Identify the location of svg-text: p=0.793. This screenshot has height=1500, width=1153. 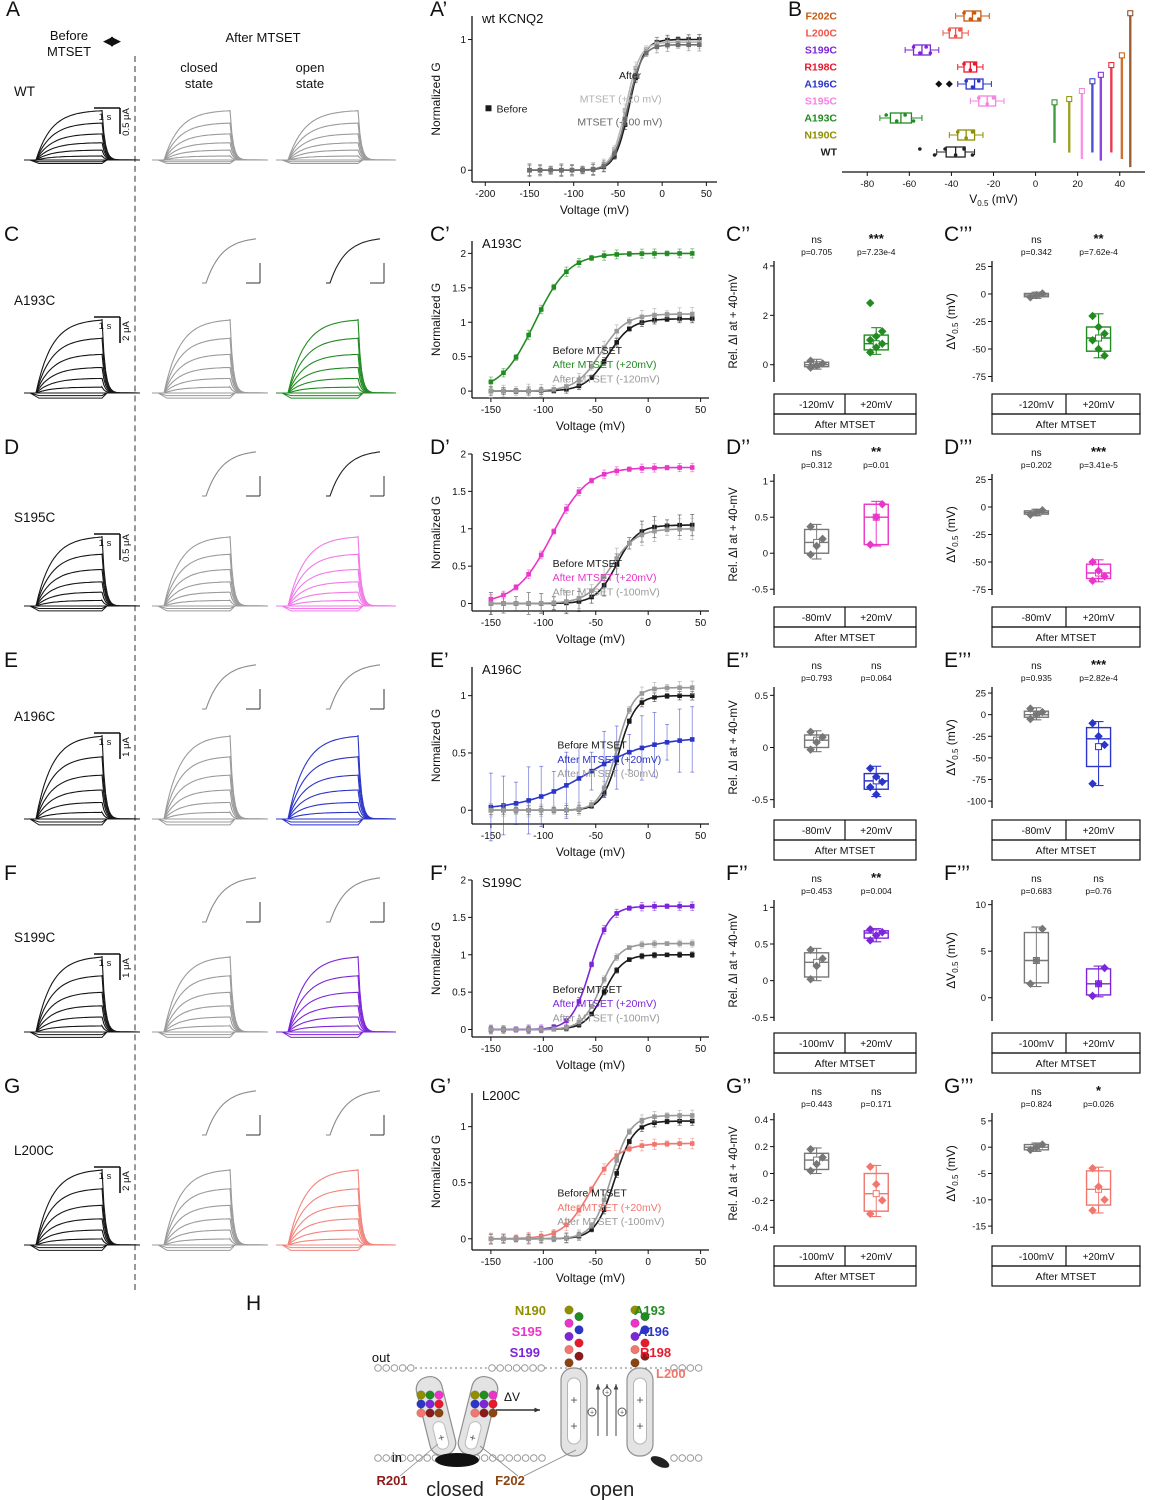
(816, 678).